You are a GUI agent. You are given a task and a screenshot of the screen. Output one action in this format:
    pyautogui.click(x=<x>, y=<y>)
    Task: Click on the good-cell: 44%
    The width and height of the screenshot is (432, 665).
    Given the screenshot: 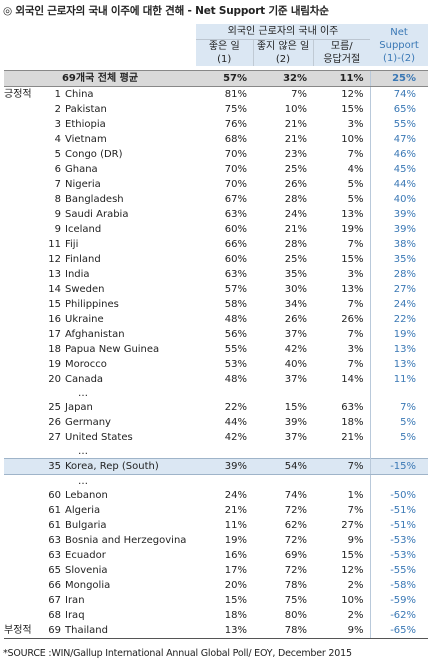 What is the action you would take?
    pyautogui.click(x=235, y=422)
    